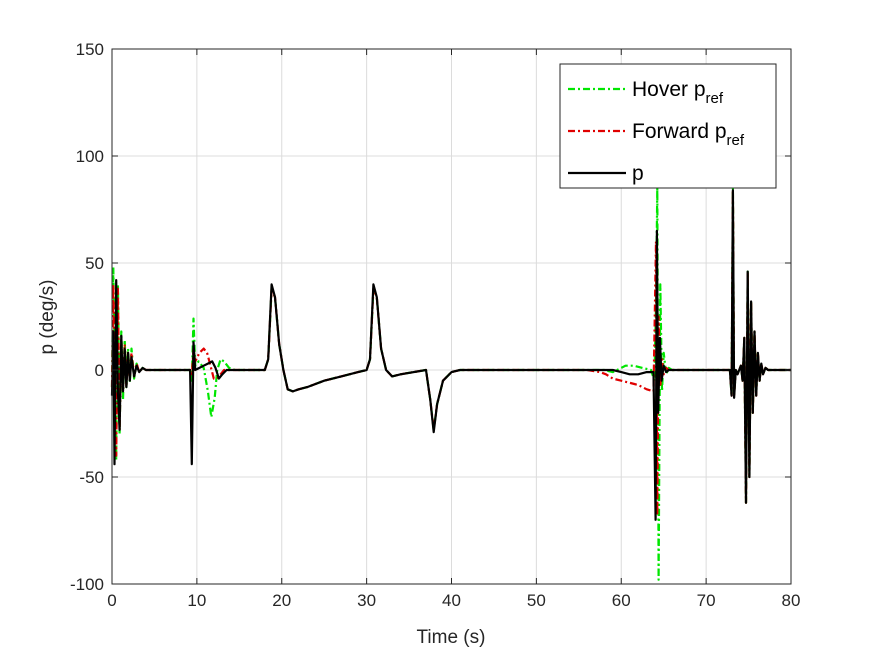  What do you see at coordinates (99, 370) in the screenshot?
I see `y-tick-label: 0` at bounding box center [99, 370].